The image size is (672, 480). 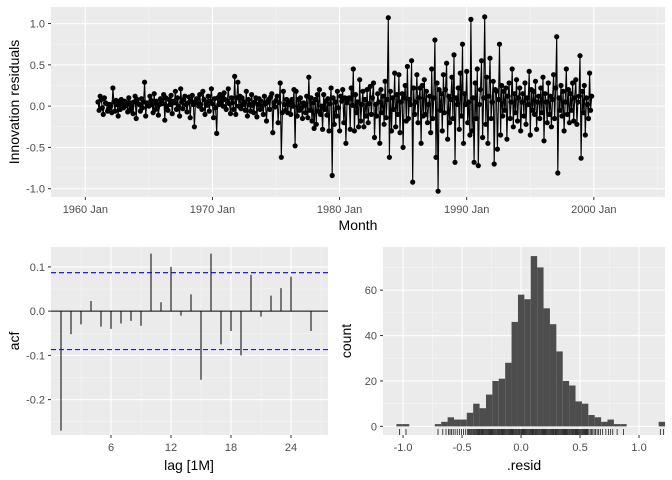 I want to click on y-tick-label: 60, so click(x=371, y=291).